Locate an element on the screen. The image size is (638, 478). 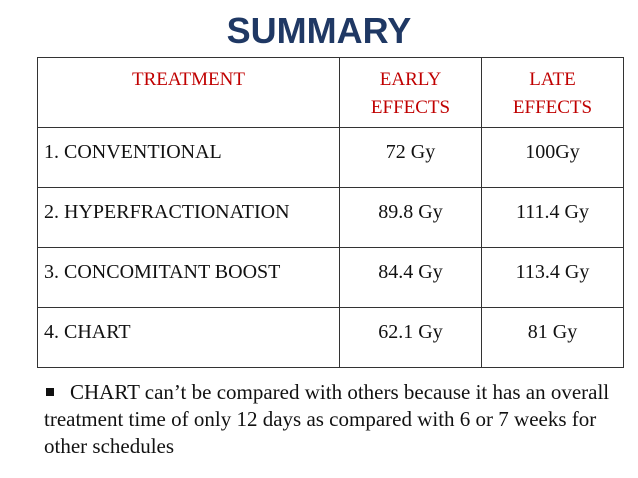
square-bullet-icon is located at coordinates (50, 392).